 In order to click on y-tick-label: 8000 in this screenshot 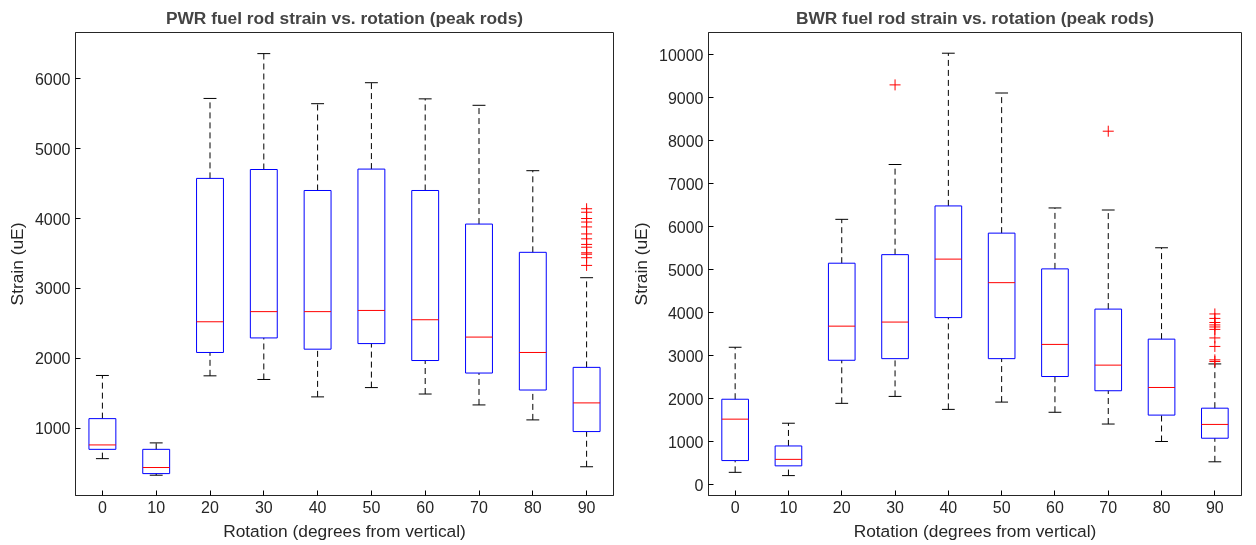, I will do `click(685, 141)`.